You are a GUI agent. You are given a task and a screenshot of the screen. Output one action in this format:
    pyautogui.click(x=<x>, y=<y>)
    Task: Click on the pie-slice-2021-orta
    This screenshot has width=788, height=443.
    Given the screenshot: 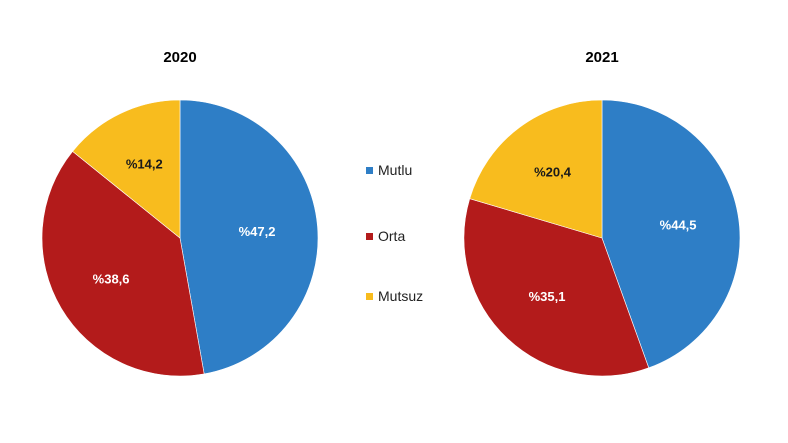 What is the action you would take?
    pyautogui.click(x=556, y=287)
    